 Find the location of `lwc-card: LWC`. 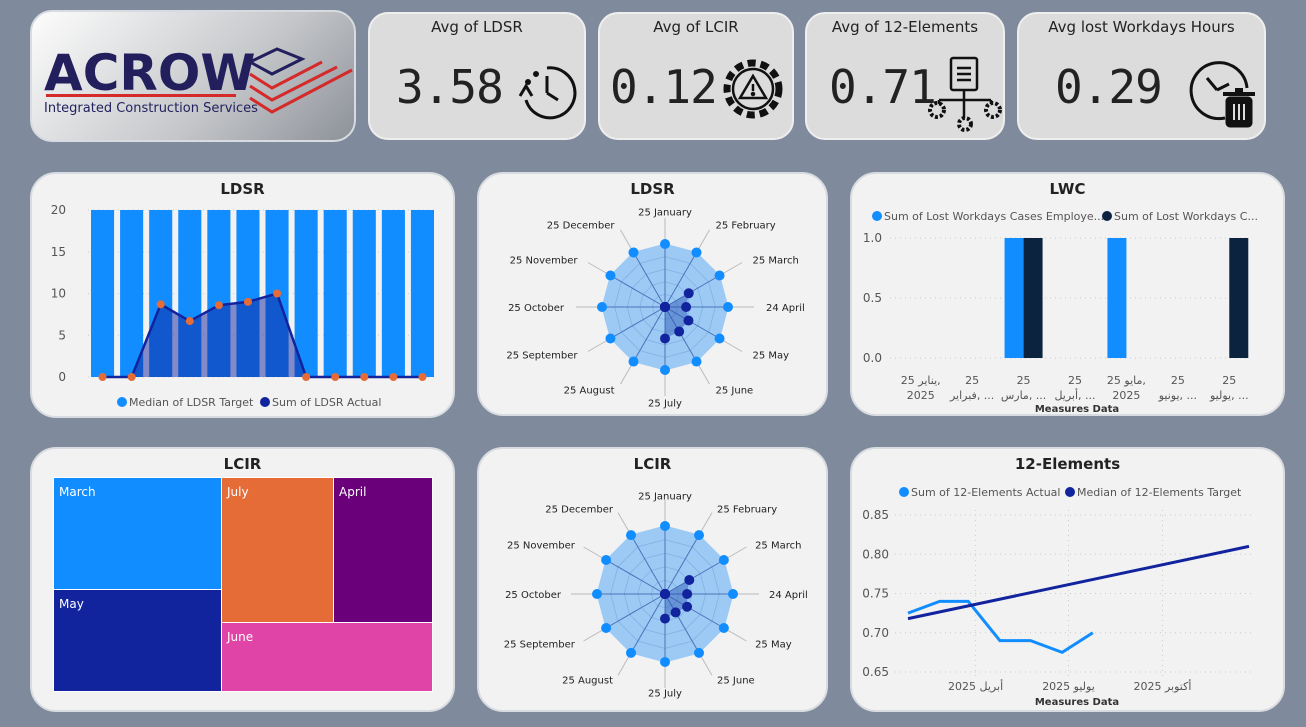

lwc-card: LWC is located at coordinates (1067, 294).